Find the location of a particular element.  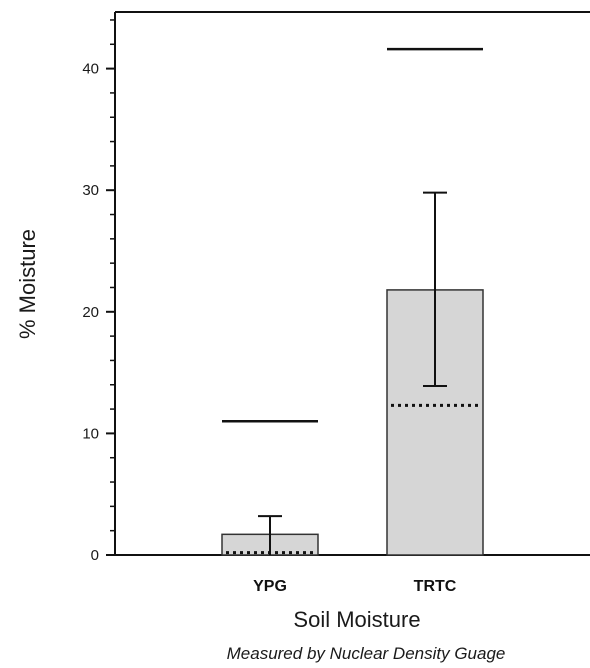

y-tick-label: 0 is located at coordinates (95, 555).